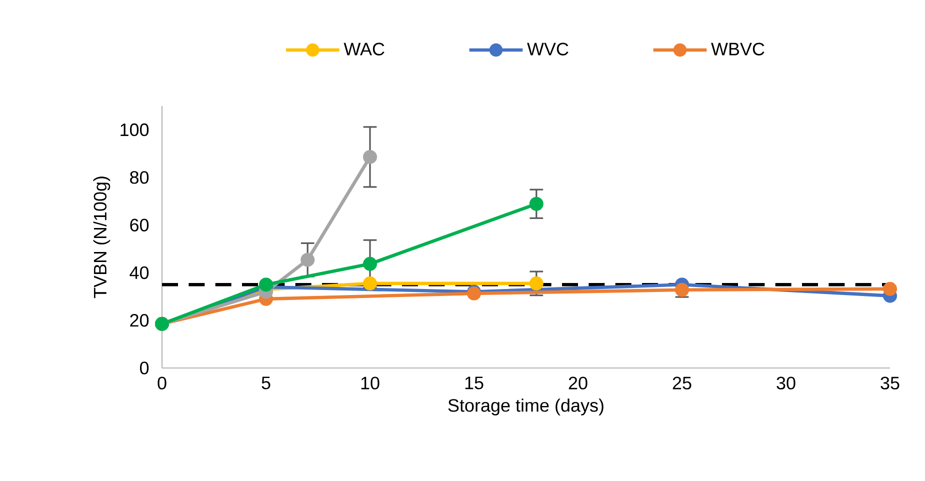 The width and height of the screenshot is (925, 481). Describe the element at coordinates (364, 49) in the screenshot. I see `legend-label: WAC` at that location.